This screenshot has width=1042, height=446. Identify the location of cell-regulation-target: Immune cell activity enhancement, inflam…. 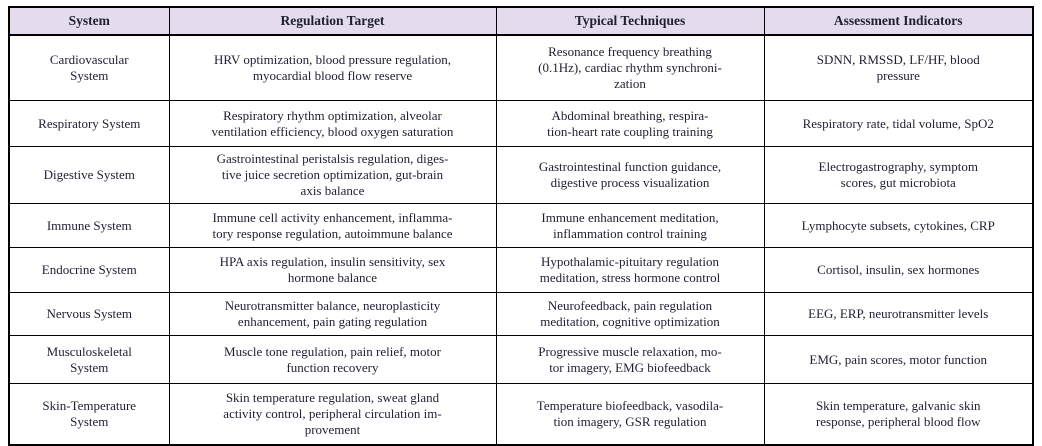
(332, 225).